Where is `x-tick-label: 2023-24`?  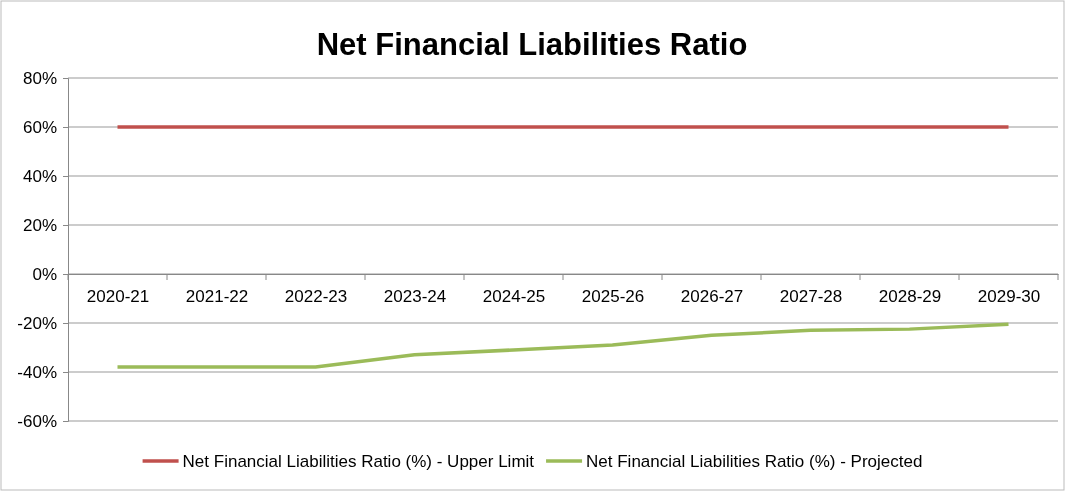
x-tick-label: 2023-24 is located at coordinates (415, 297).